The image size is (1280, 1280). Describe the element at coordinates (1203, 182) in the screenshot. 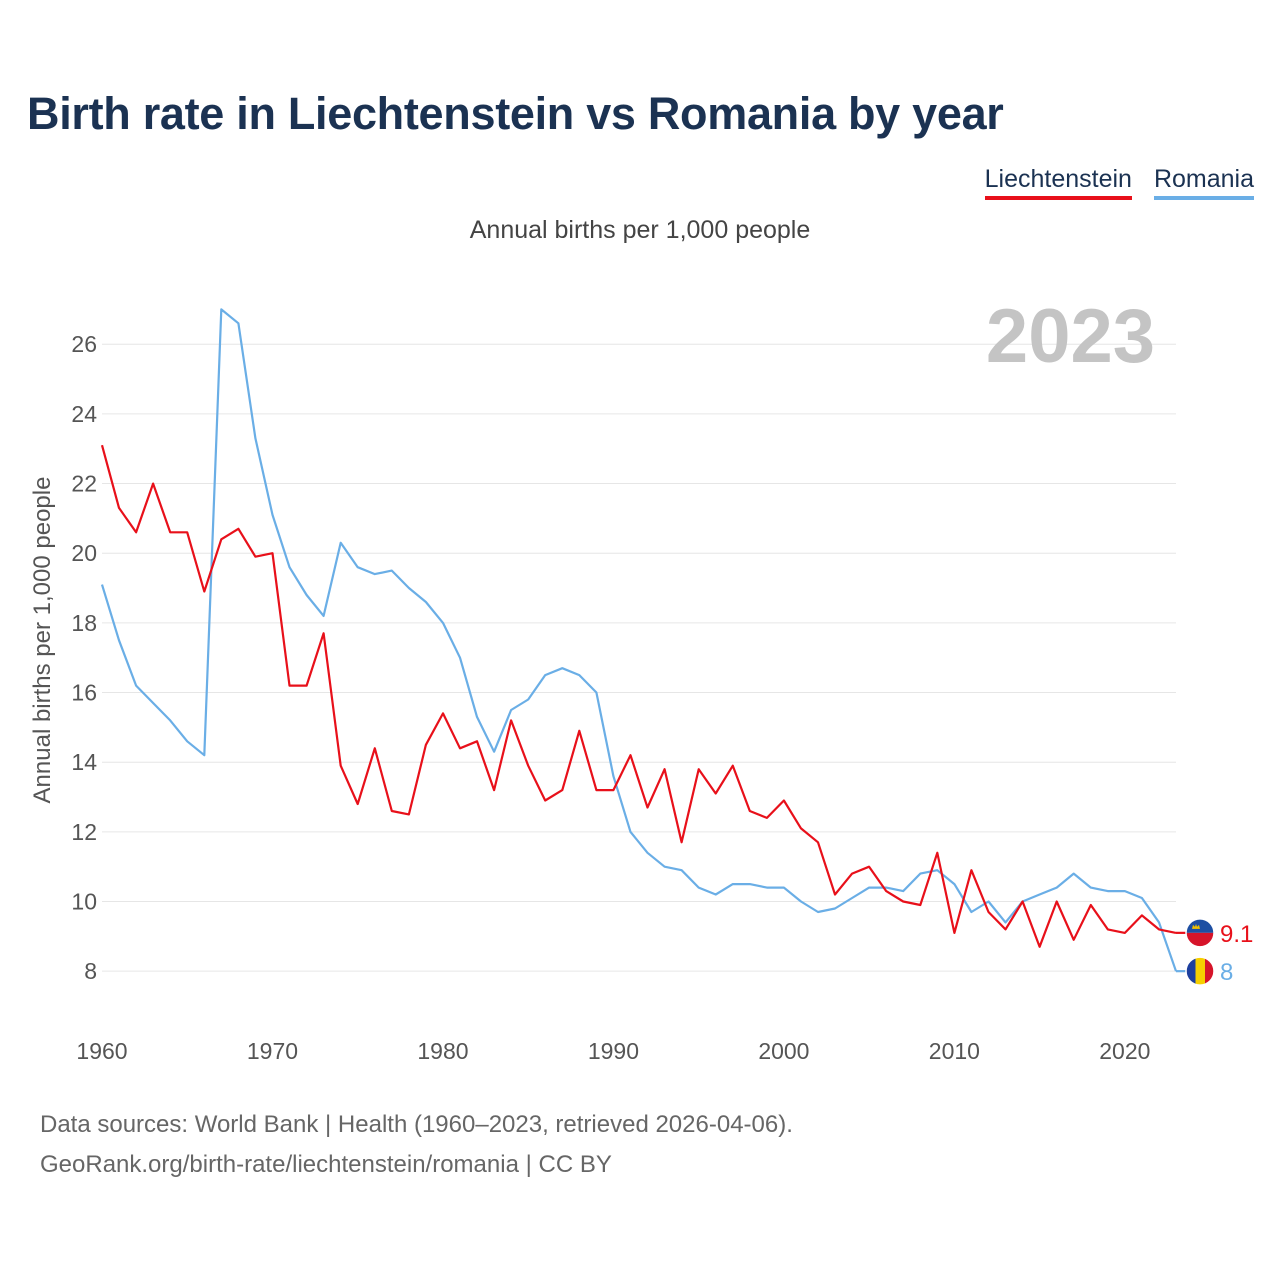

I see `legend-item-romania: Romania` at that location.